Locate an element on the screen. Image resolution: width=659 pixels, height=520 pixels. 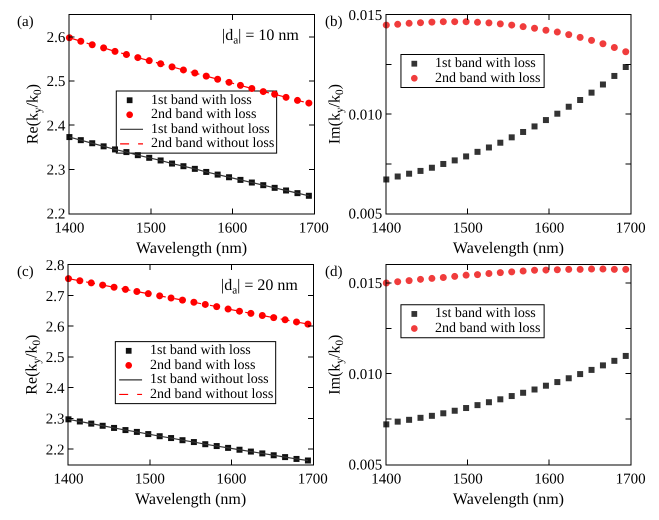
y-tick-label: 2.4 is located at coordinates (55, 388).